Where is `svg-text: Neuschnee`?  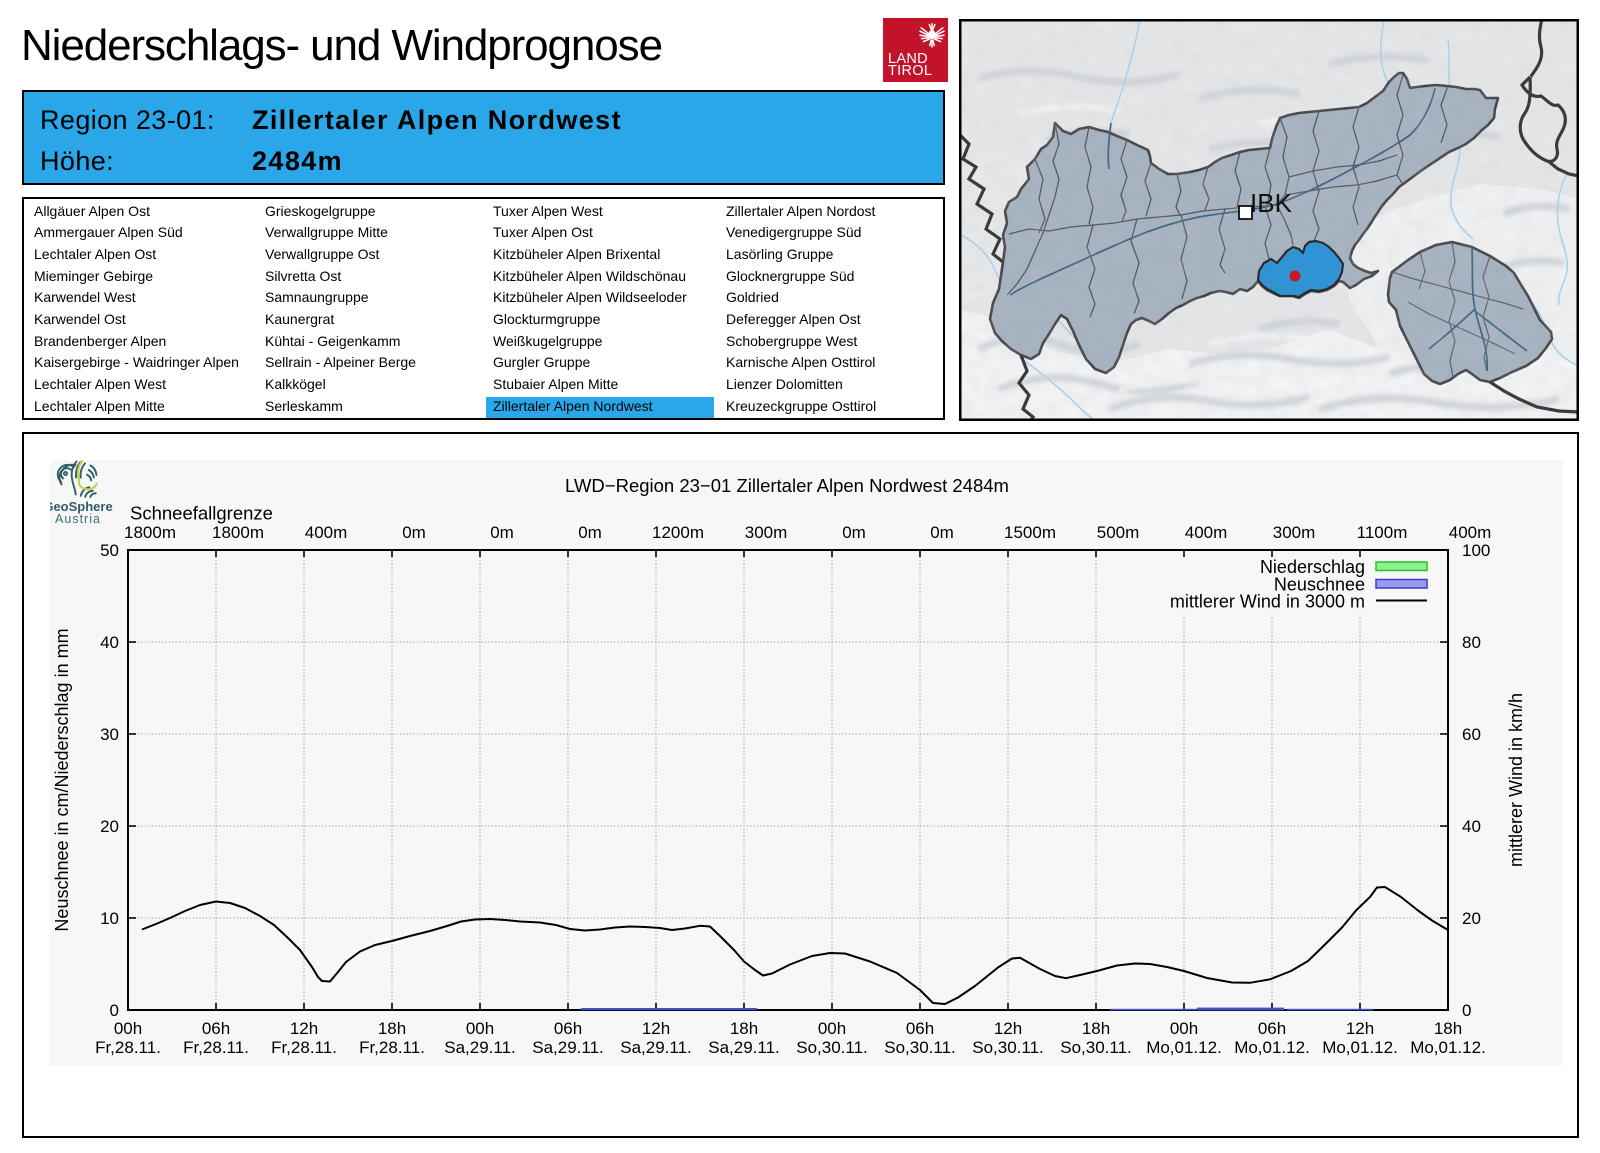 svg-text: Neuschnee is located at coordinates (1319, 585).